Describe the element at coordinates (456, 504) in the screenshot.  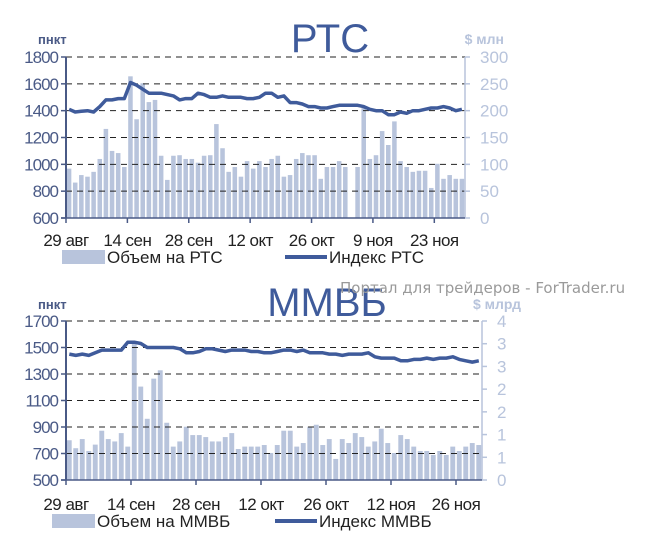
I see `x-tick-label: 26 ноя` at that location.